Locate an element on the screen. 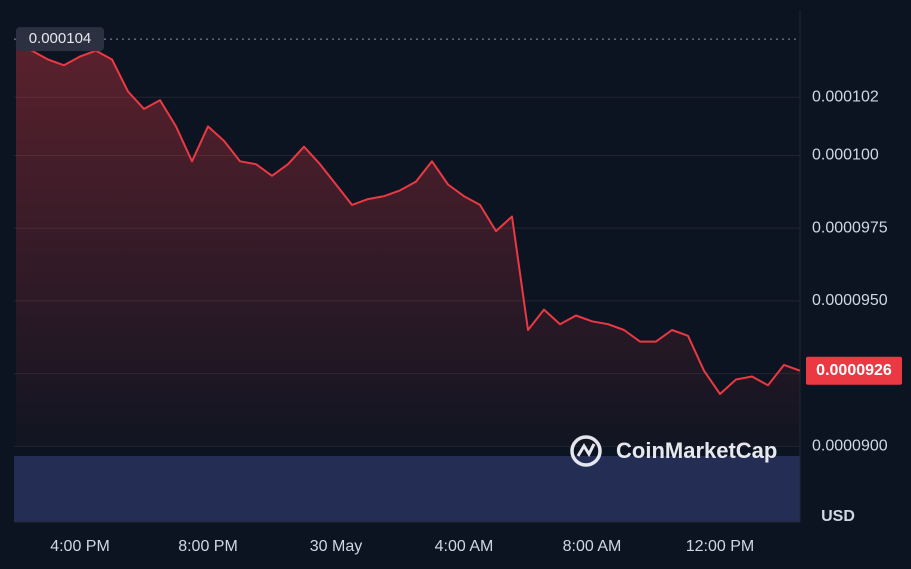  x-tick-label: 30 May is located at coordinates (336, 546).